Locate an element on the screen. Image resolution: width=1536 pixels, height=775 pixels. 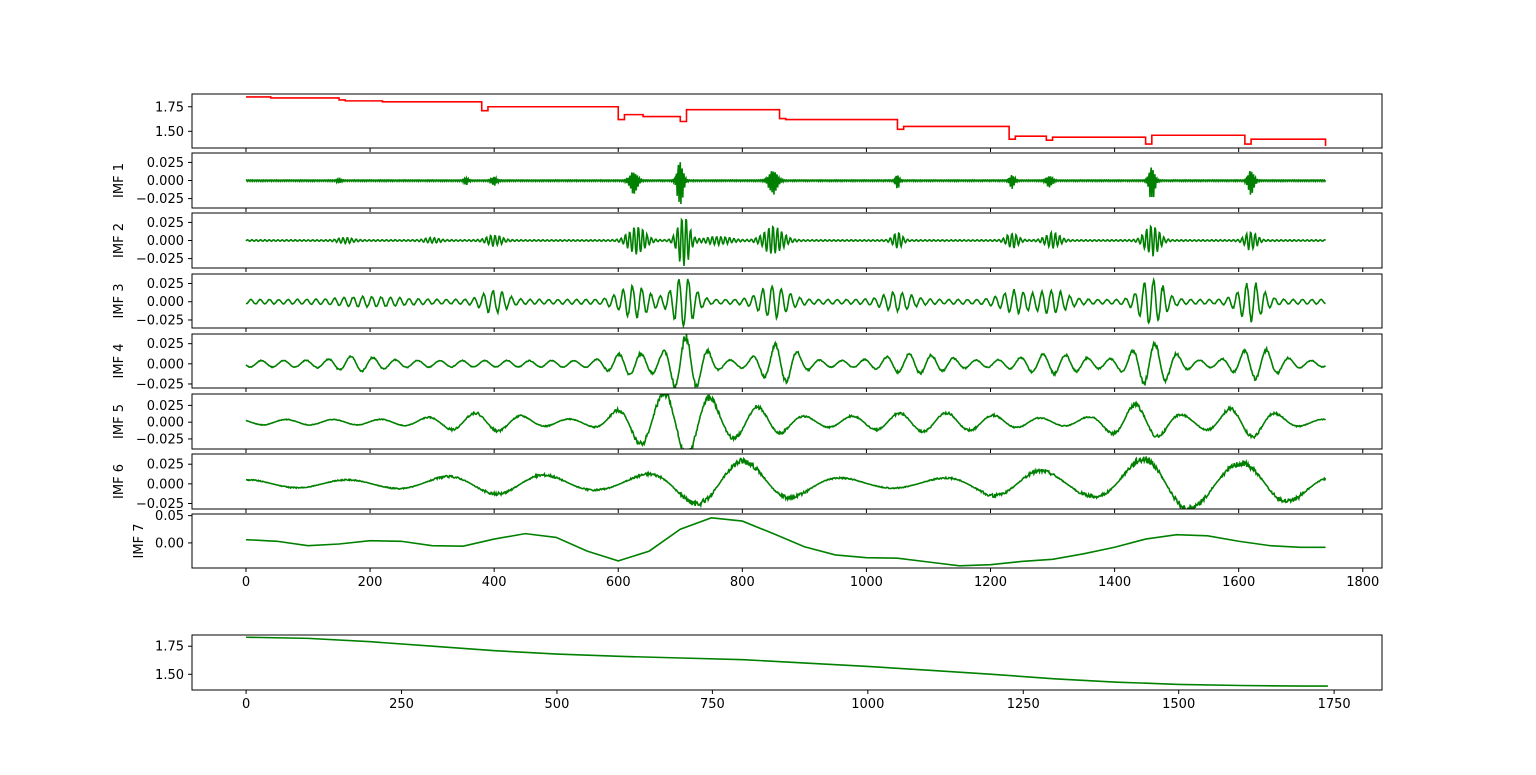
y-tick-label: 0.00 is located at coordinates (169, 543).